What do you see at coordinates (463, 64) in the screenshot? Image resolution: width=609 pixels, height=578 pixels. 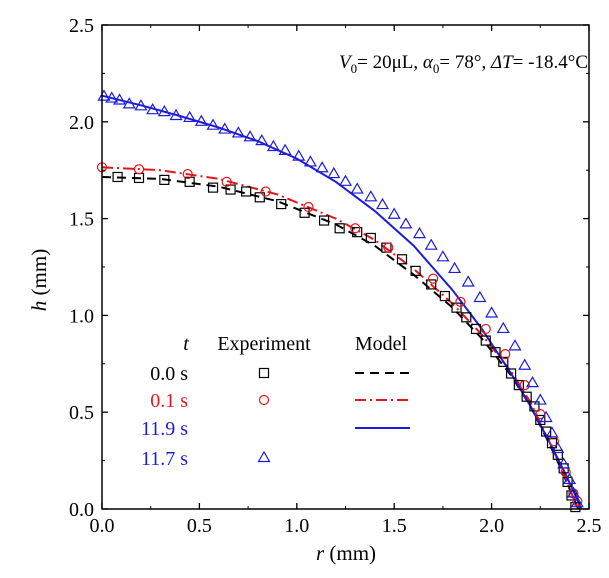 I see `condition-annotation: V0= 20μL, α0= 78°, ΔT= -18.4°C` at bounding box center [463, 64].